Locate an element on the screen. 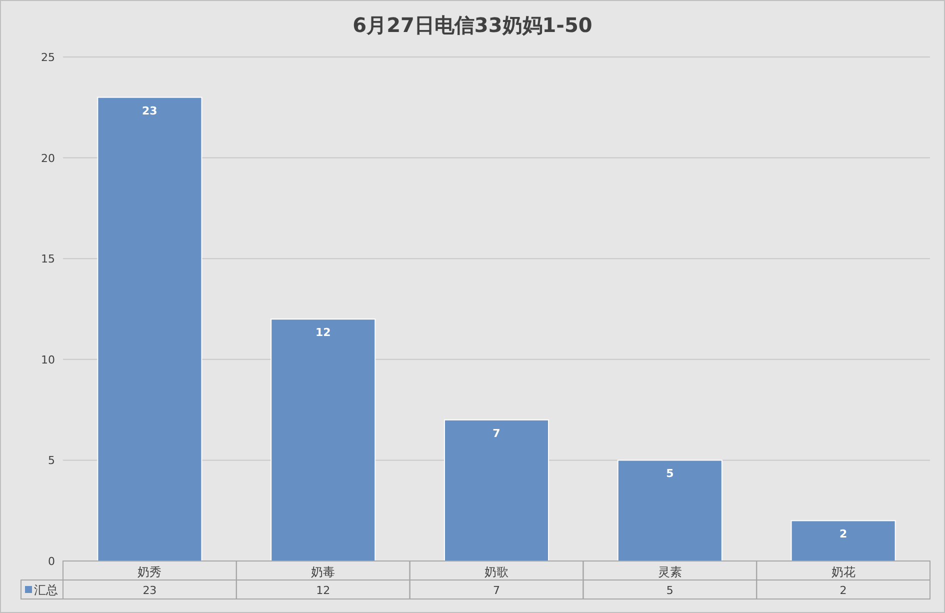 Image resolution: width=945 pixels, height=613 pixels. text: 5 is located at coordinates (670, 590).